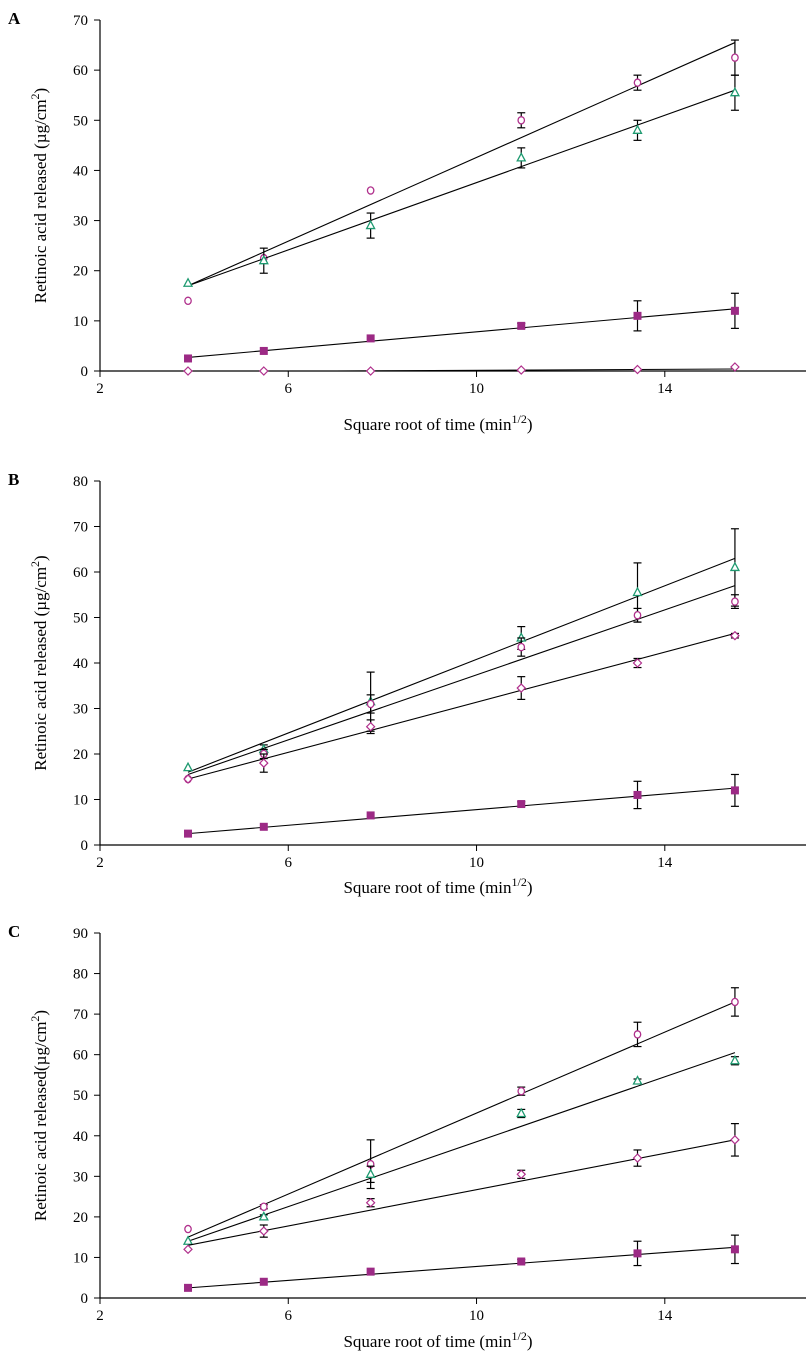 The image size is (808, 1365). I want to click on y-axis-title-main: Retinoic acid released(µg/cm, so click(40, 1122).